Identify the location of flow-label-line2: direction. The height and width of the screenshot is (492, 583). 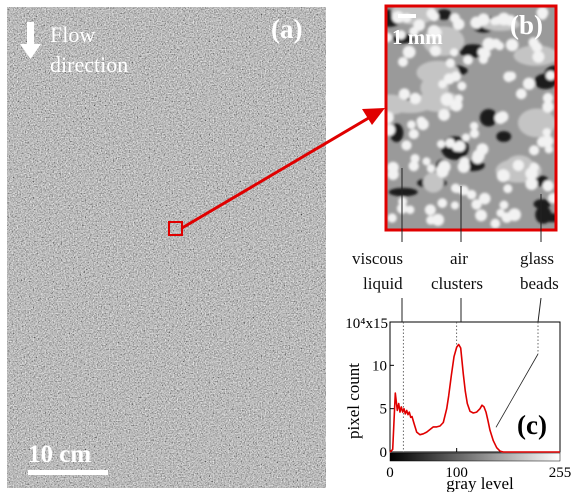
(89, 64).